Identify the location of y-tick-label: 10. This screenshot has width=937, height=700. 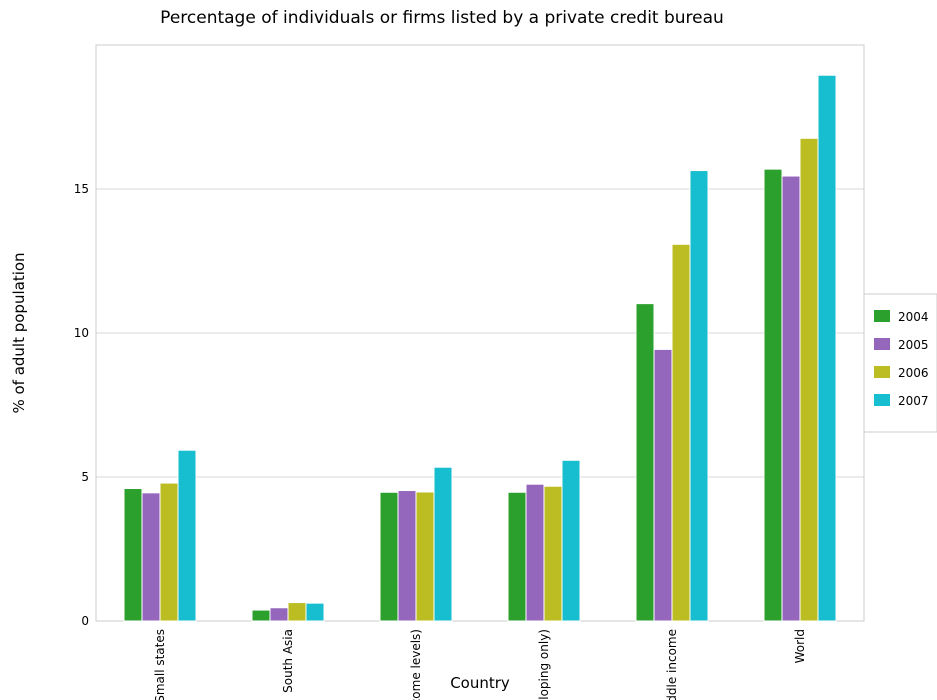
(81, 333).